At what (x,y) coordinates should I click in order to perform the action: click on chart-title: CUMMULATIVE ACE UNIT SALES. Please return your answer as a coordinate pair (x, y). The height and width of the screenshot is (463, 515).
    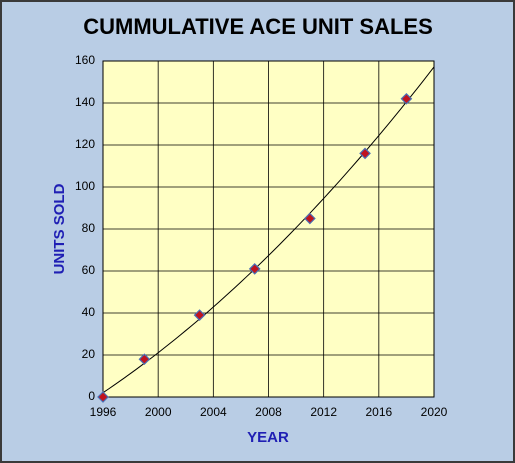
    Looking at the image, I should click on (258, 26).